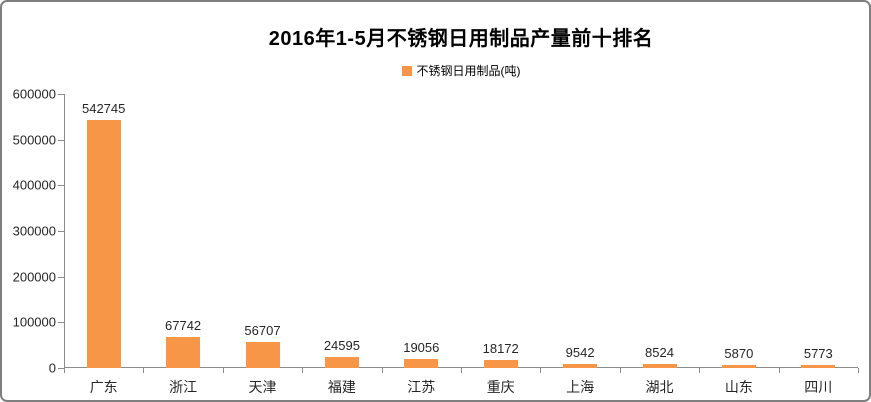 This screenshot has height=402, width=871. Describe the element at coordinates (659, 353) in the screenshot. I see `bar-value-label: 8524` at that location.